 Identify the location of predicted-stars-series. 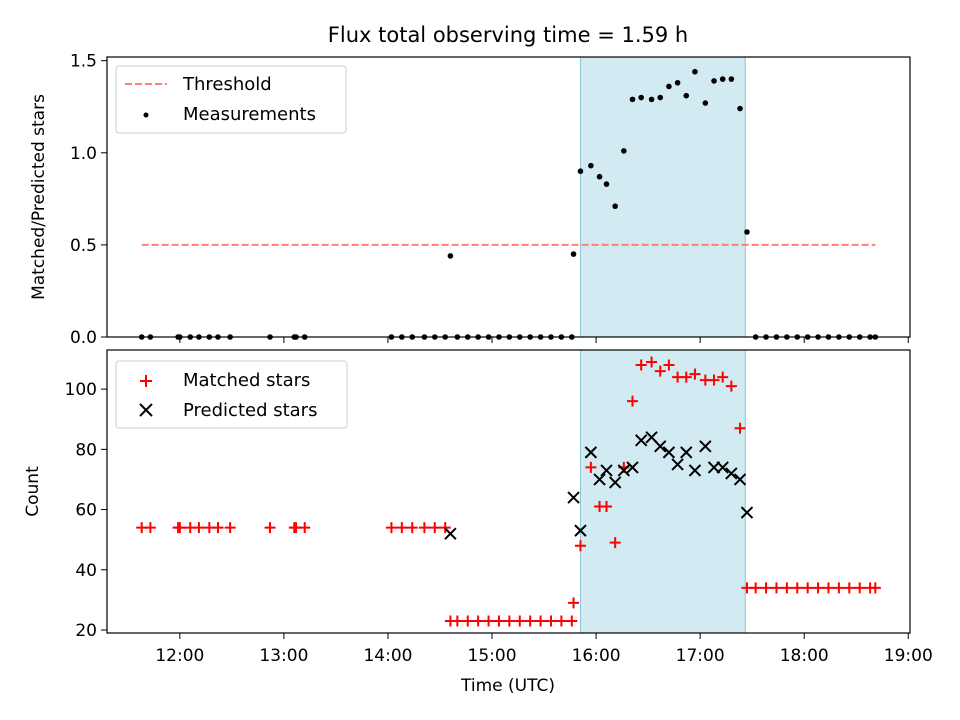
(599, 485).